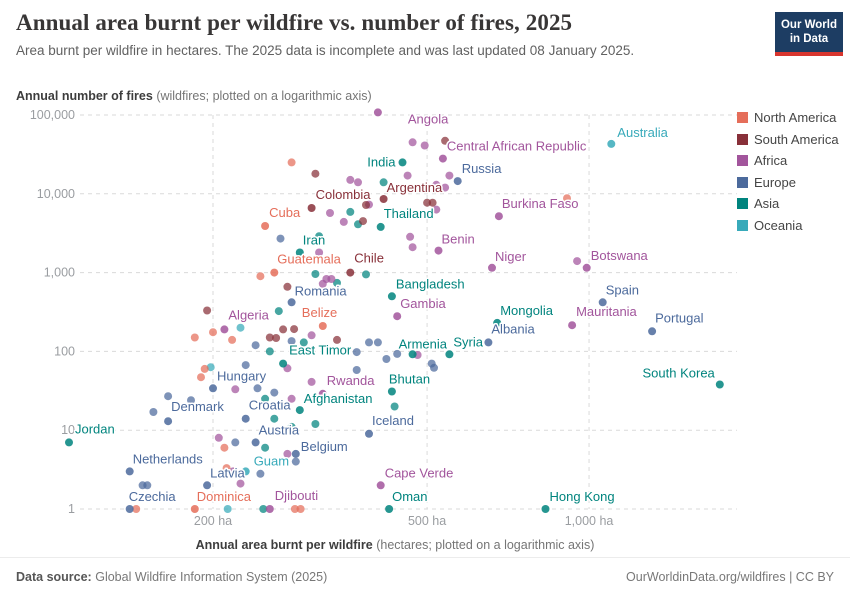 This screenshot has width=850, height=601. Describe the element at coordinates (602, 302) in the screenshot. I see `data-point-spain` at that location.